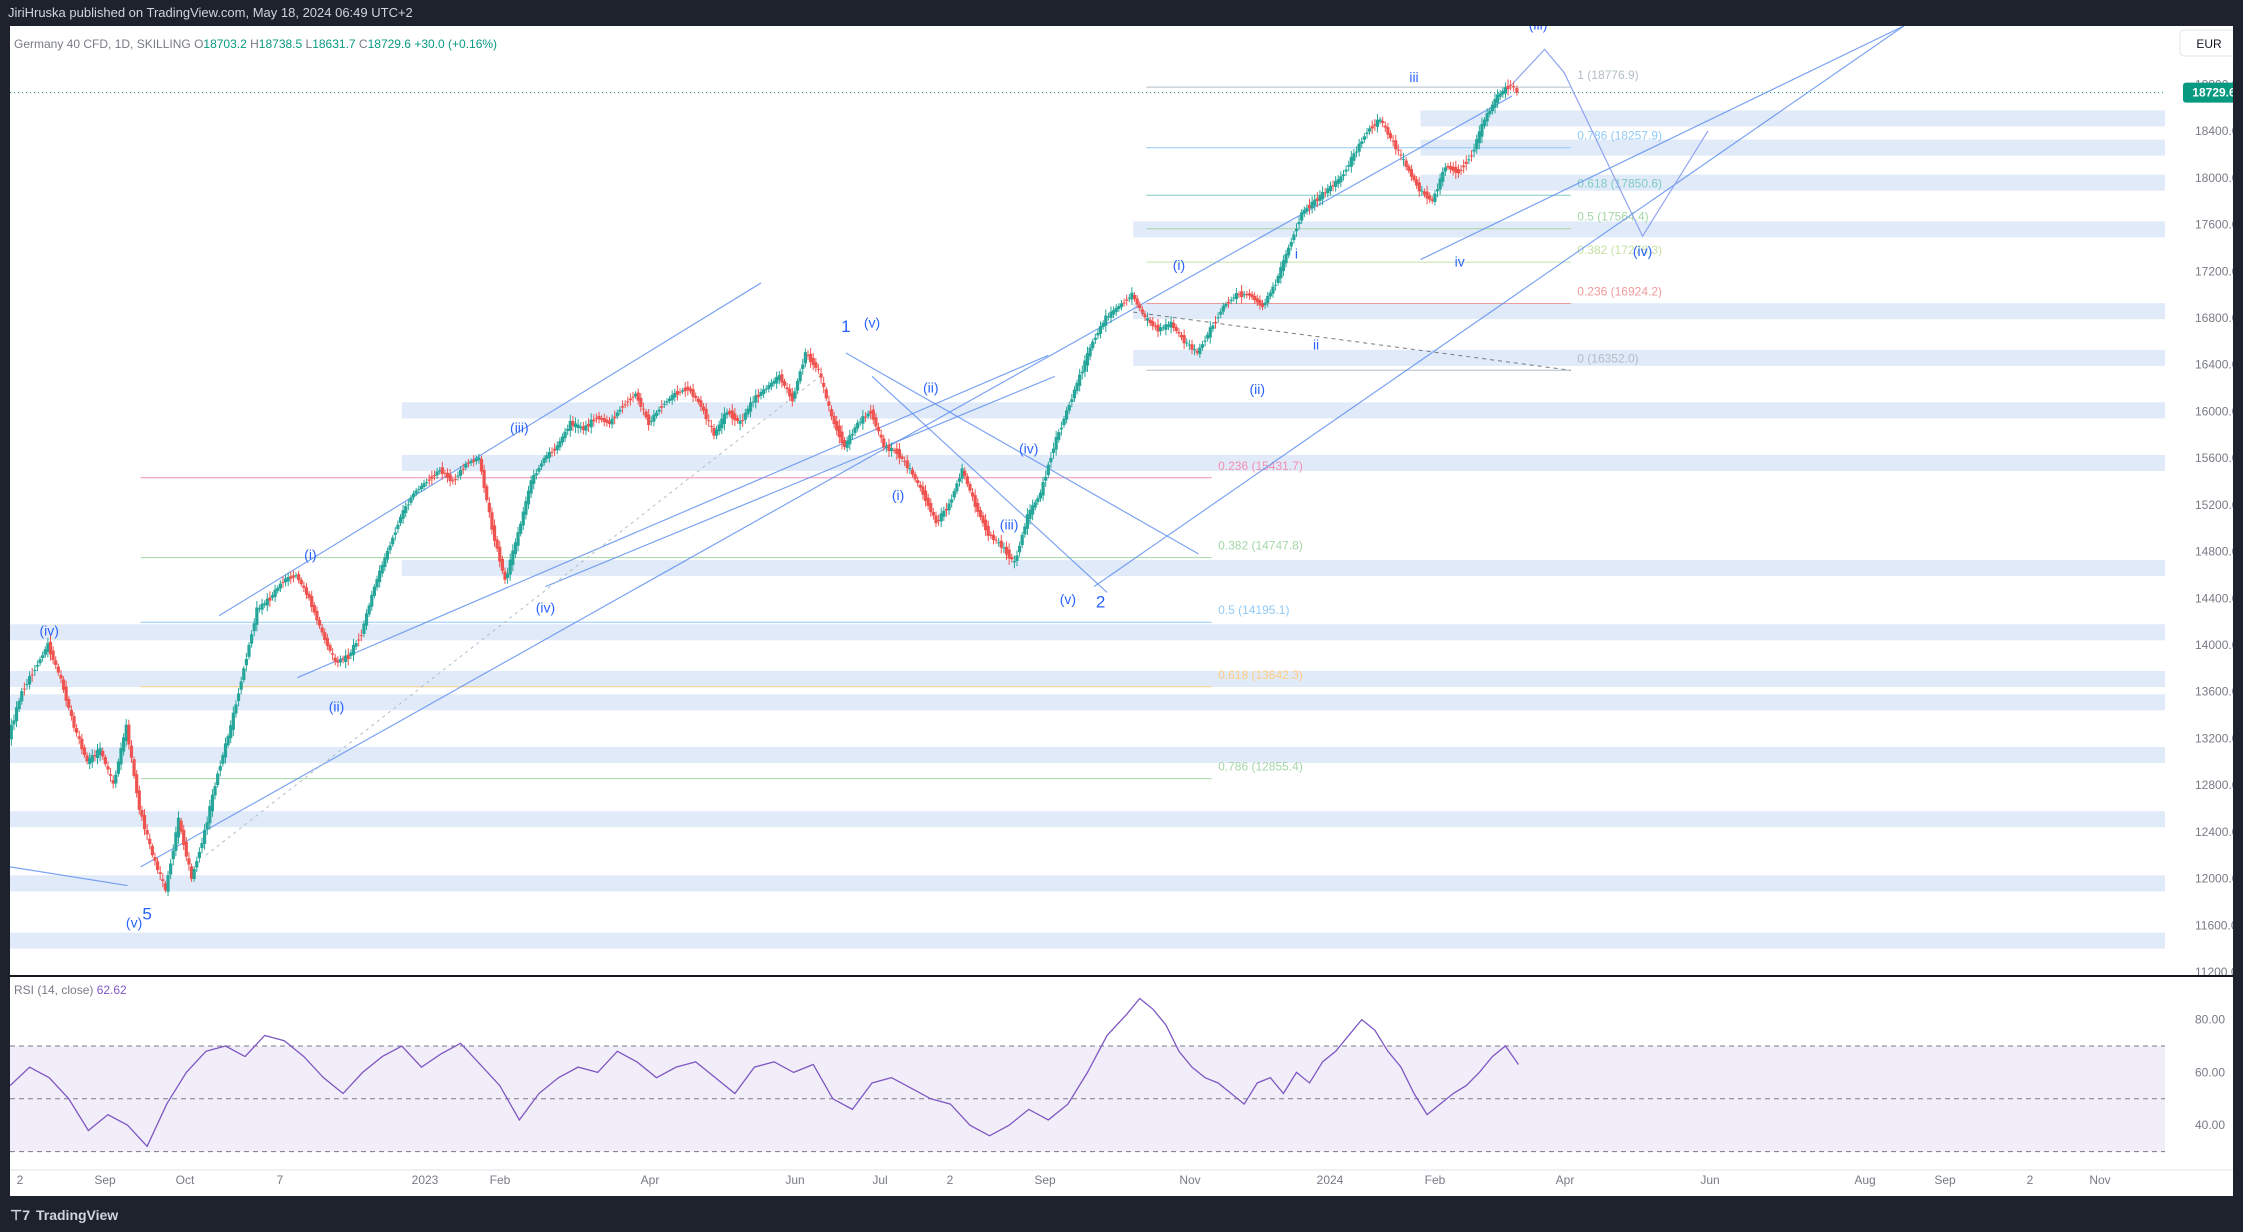 Image resolution: width=2243 pixels, height=1232 pixels. Describe the element at coordinates (20, 1215) in the screenshot. I see `tradingview-logo-icon: ⊤7` at that location.